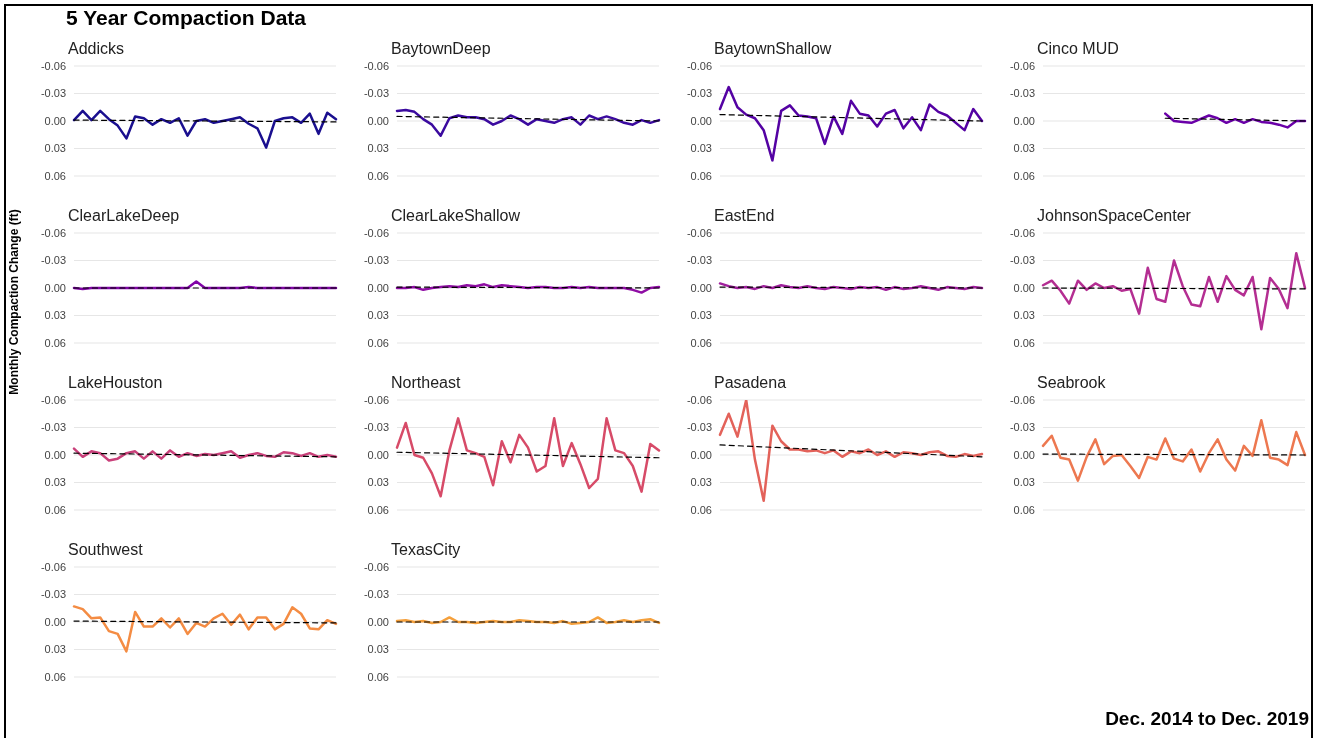 This screenshot has width=1317, height=738. What do you see at coordinates (105, 550) in the screenshot?
I see `chart-title: Southwest` at bounding box center [105, 550].